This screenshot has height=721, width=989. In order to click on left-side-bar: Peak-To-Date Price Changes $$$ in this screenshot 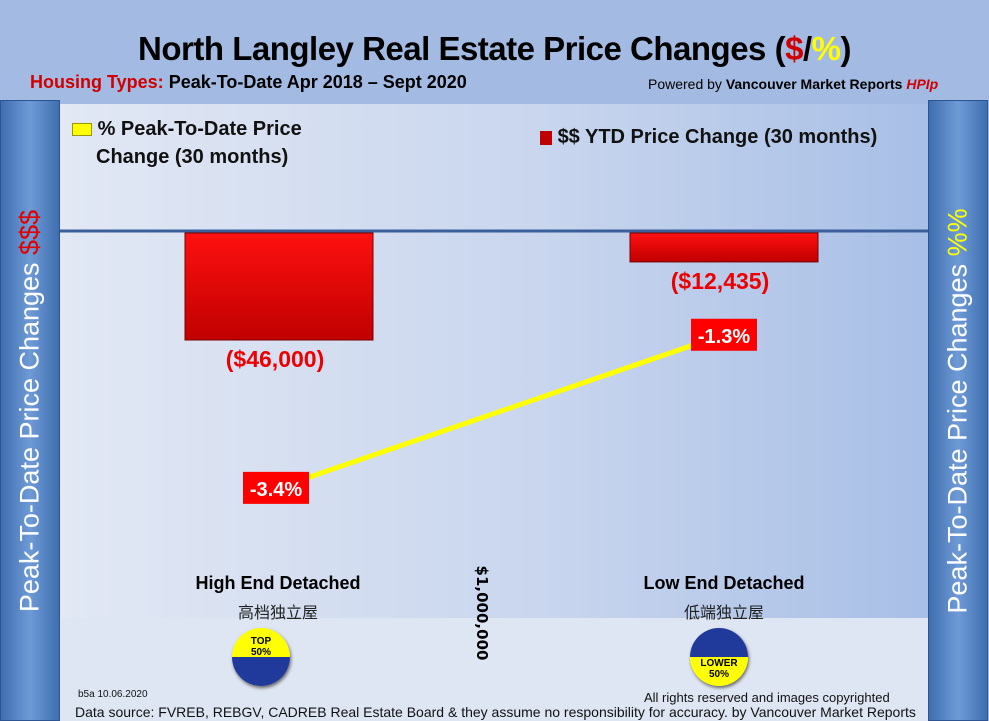, I will do `click(30, 410)`.